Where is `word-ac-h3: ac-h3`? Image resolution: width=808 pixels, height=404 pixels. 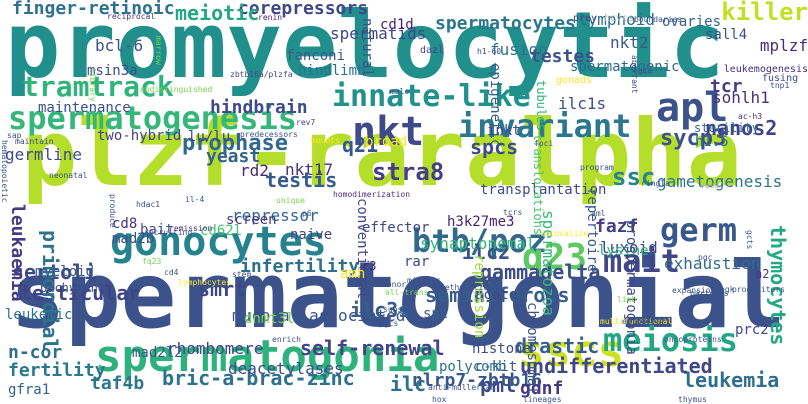 word-ac-h3: ac-h3 is located at coordinates (750, 116).